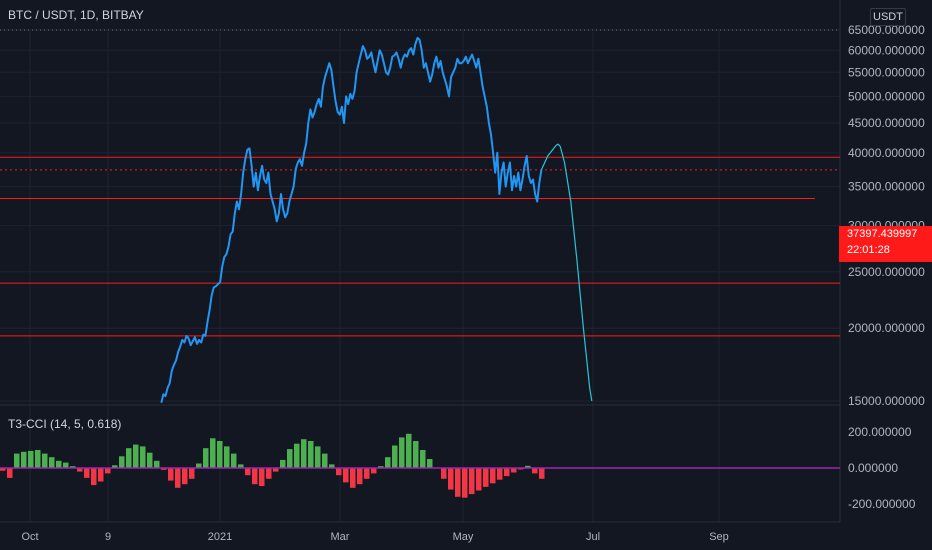  What do you see at coordinates (886, 401) in the screenshot?
I see `price-axis-label: 15000.000000` at bounding box center [886, 401].